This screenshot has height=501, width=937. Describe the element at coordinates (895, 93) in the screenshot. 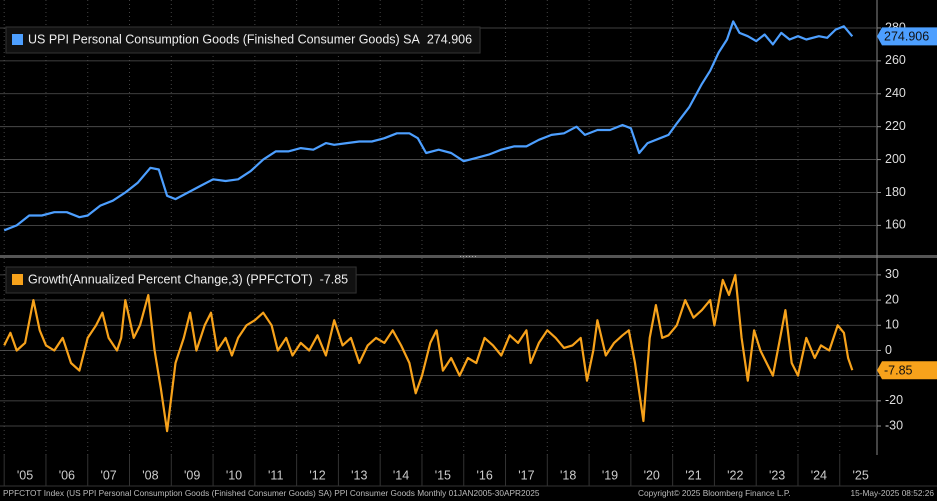

I see `y-tick-label: 240` at that location.